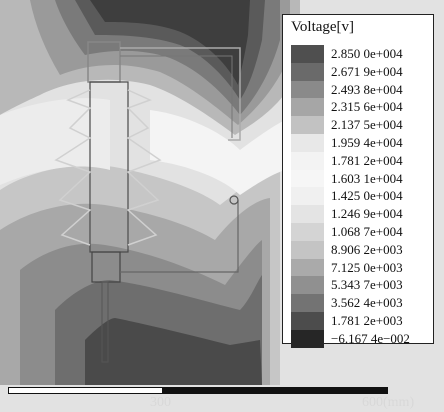  I want to click on scale-label-end: 600(mm), so click(388, 402).